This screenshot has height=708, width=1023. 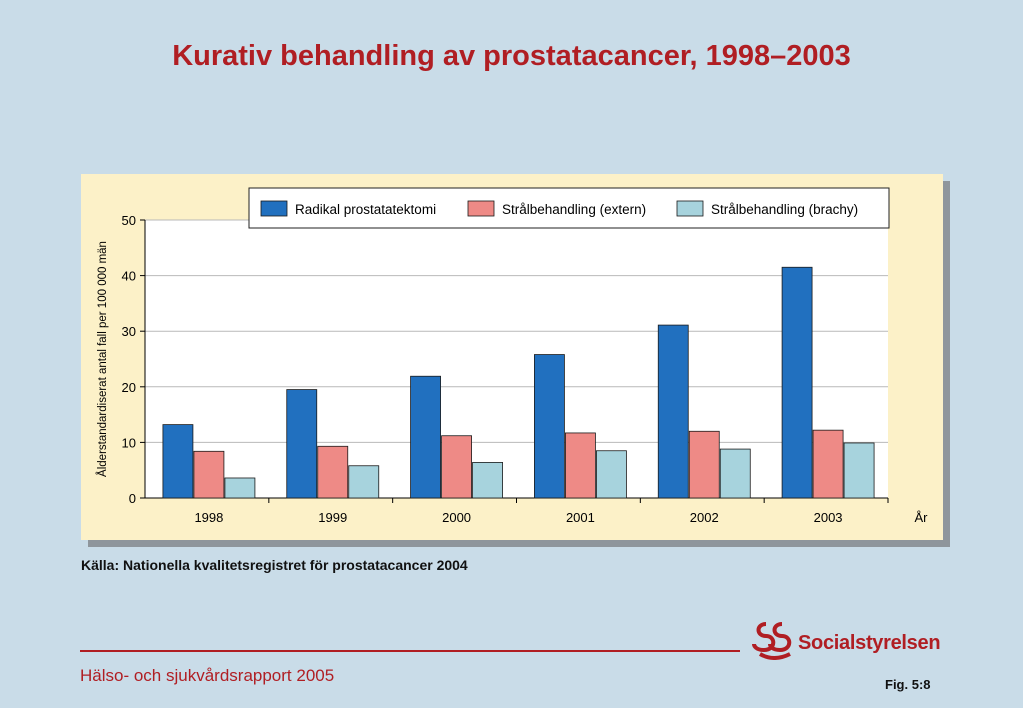 What do you see at coordinates (365, 209) in the screenshot?
I see `legend-label: Radikal prostatatektomi` at bounding box center [365, 209].